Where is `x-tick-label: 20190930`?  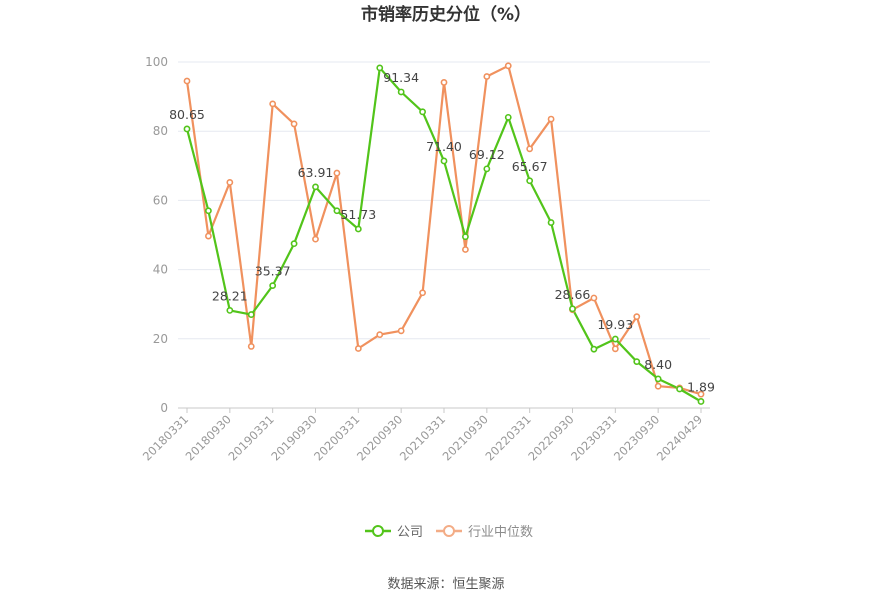 x-tick-label: 20190930 is located at coordinates (293, 437).